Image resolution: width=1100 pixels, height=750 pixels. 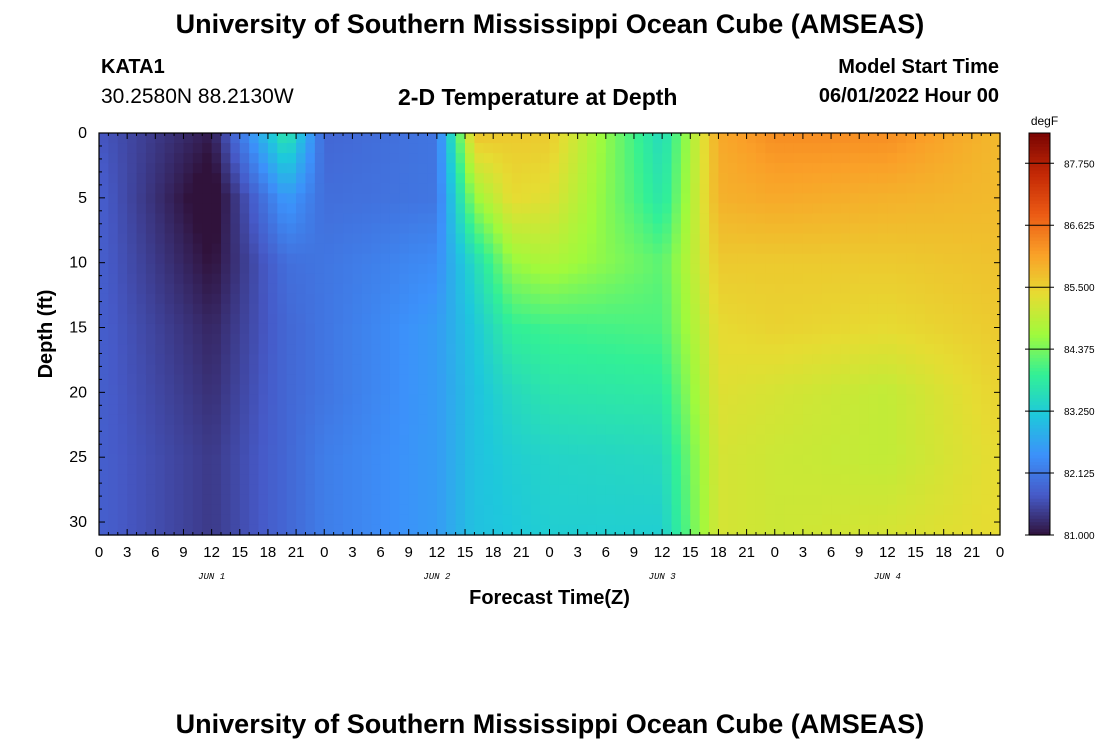 What do you see at coordinates (887, 577) in the screenshot?
I see `day-label: JUN 4` at bounding box center [887, 577].